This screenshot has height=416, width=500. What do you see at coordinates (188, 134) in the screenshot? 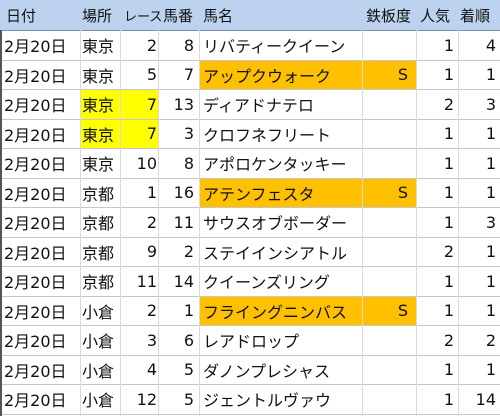
I see `cell-horse-num: 3` at bounding box center [188, 134].